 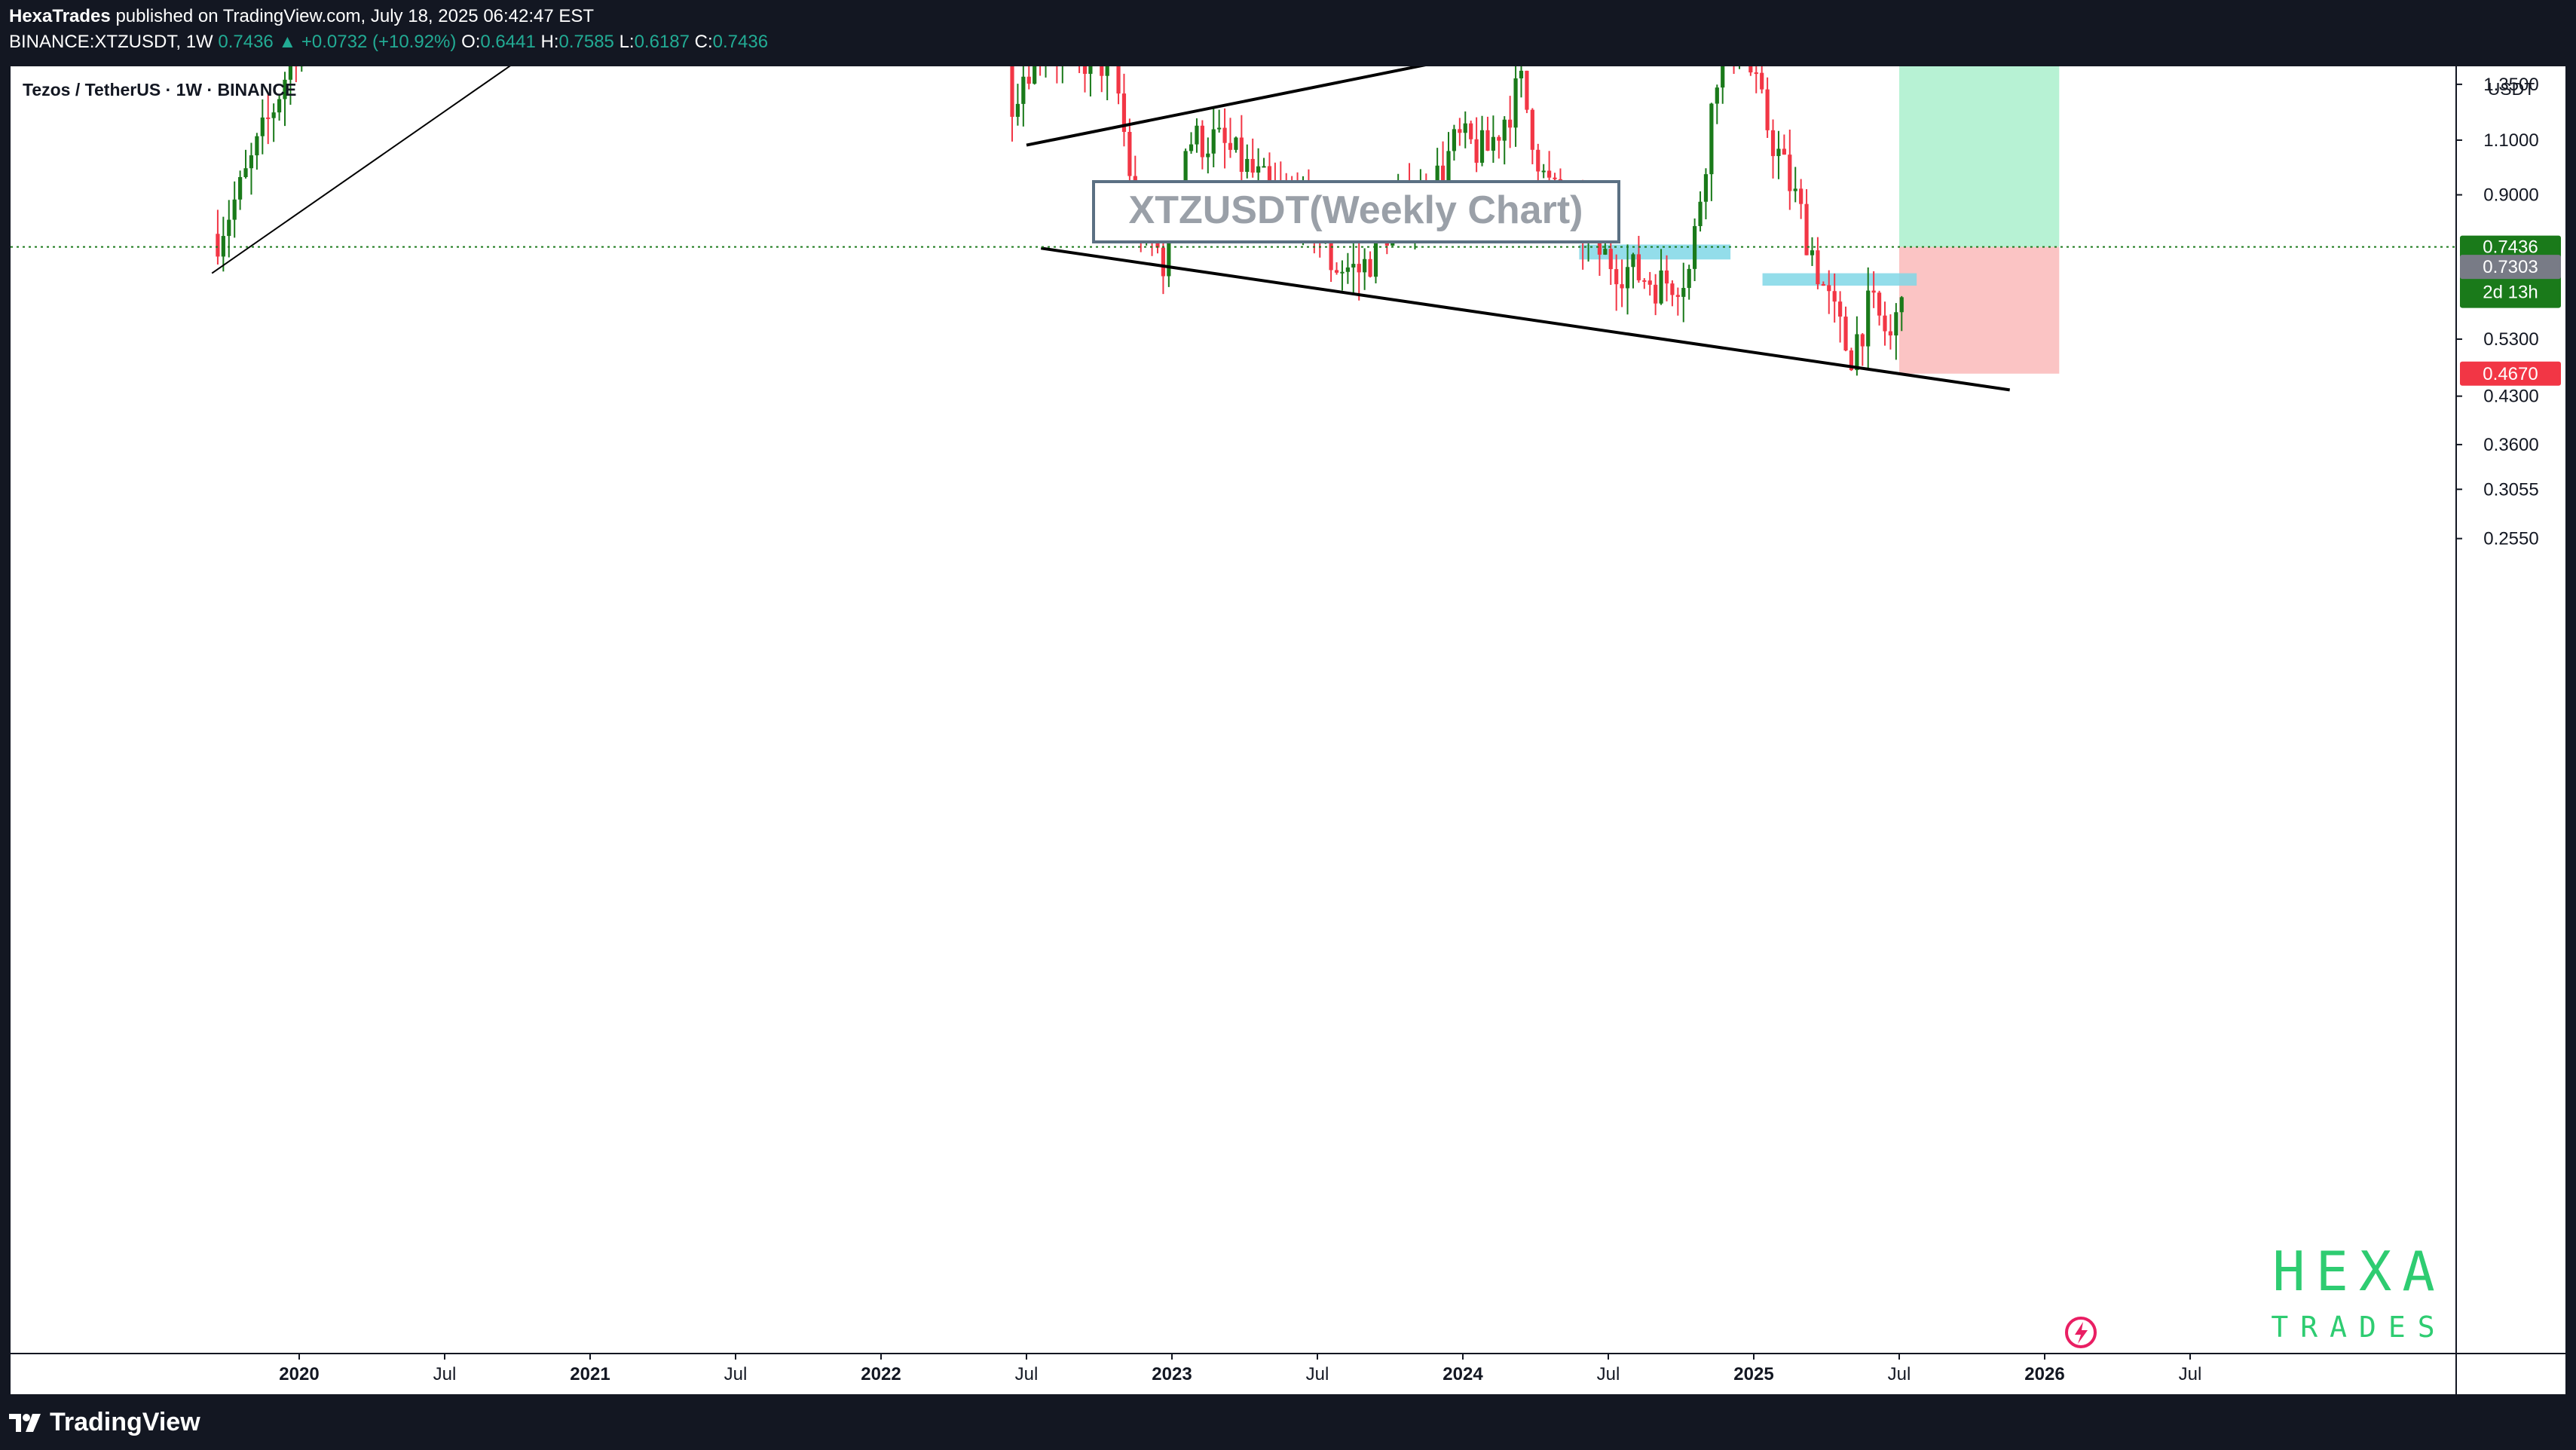 I want to click on brand-name: TradingView, so click(x=125, y=1422).